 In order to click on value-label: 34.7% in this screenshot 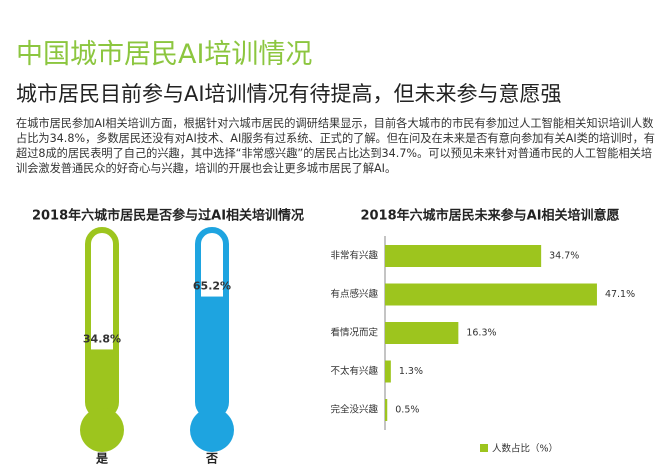, I will do `click(564, 256)`.